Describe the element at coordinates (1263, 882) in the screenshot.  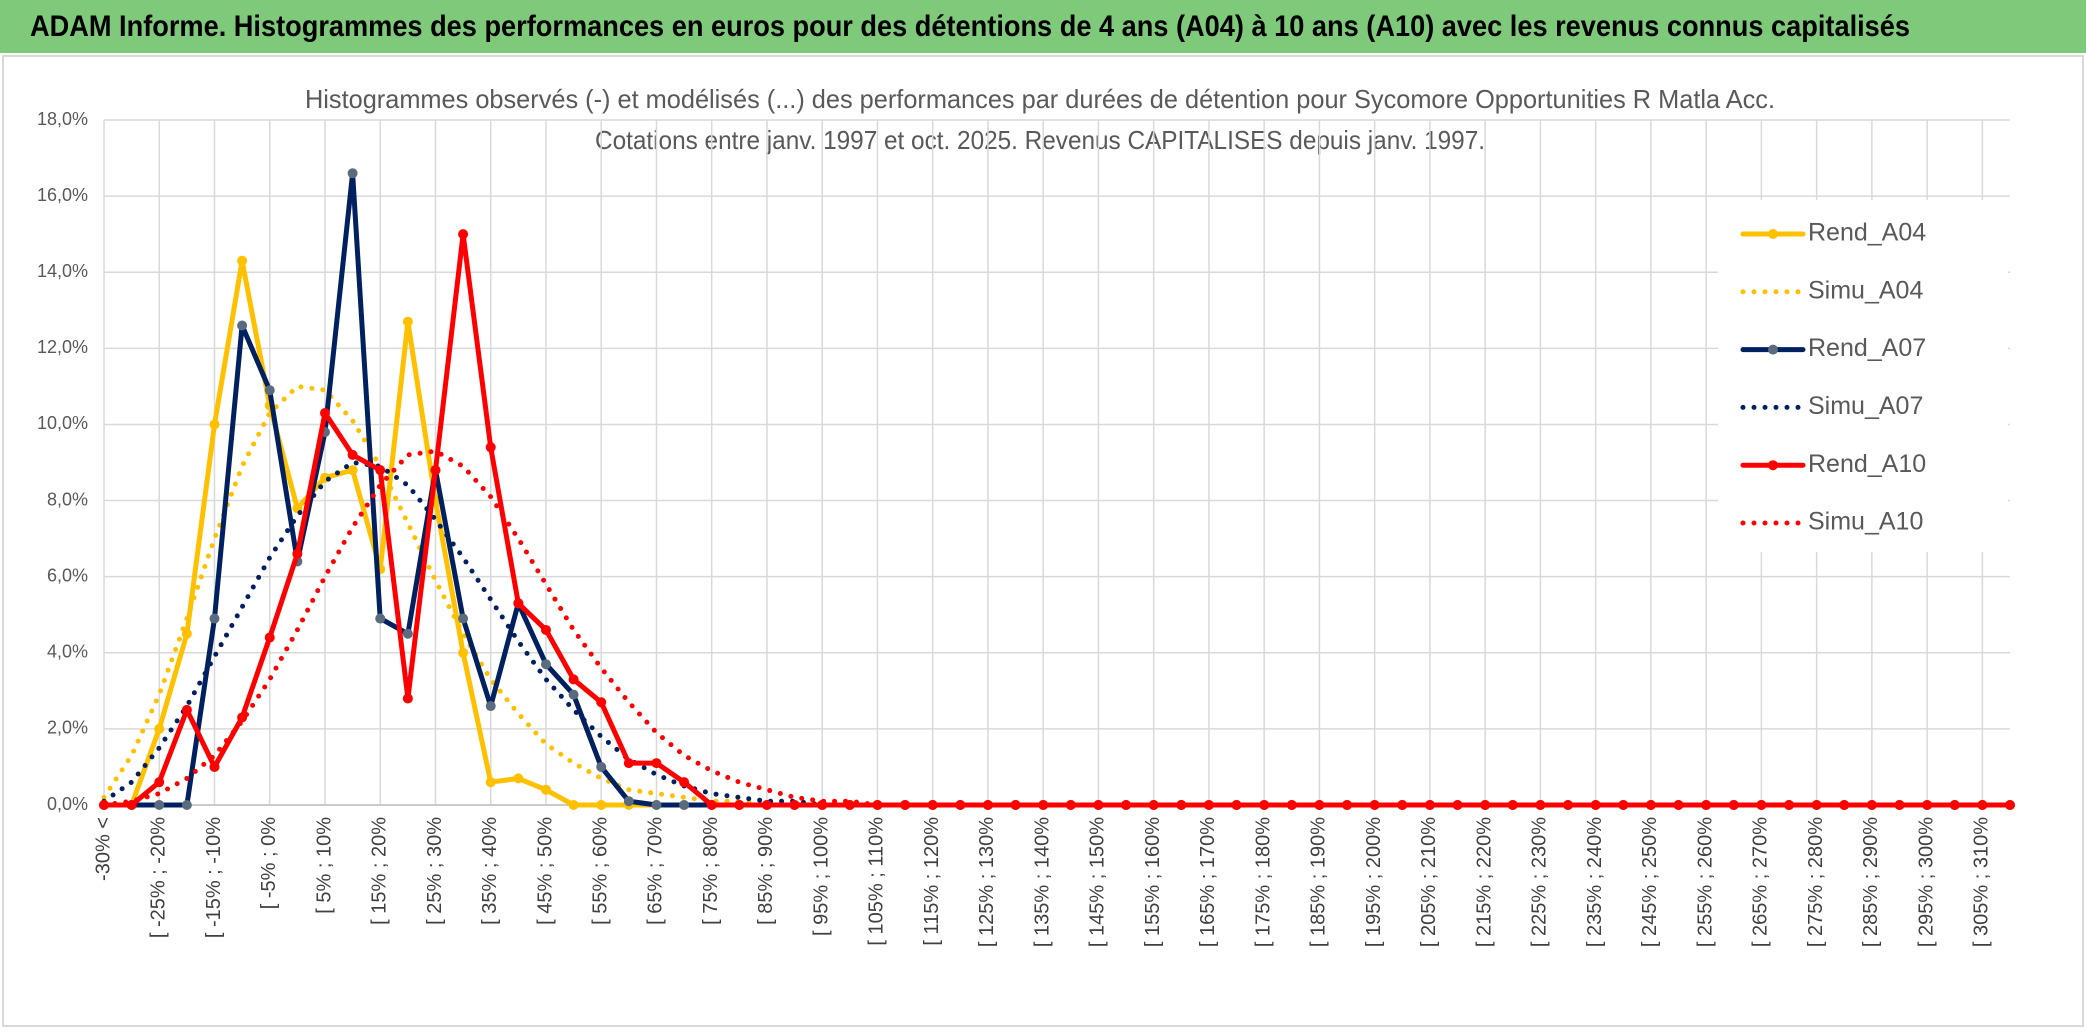
I see `x-tick-label: [ 175% ; 180%` at that location.